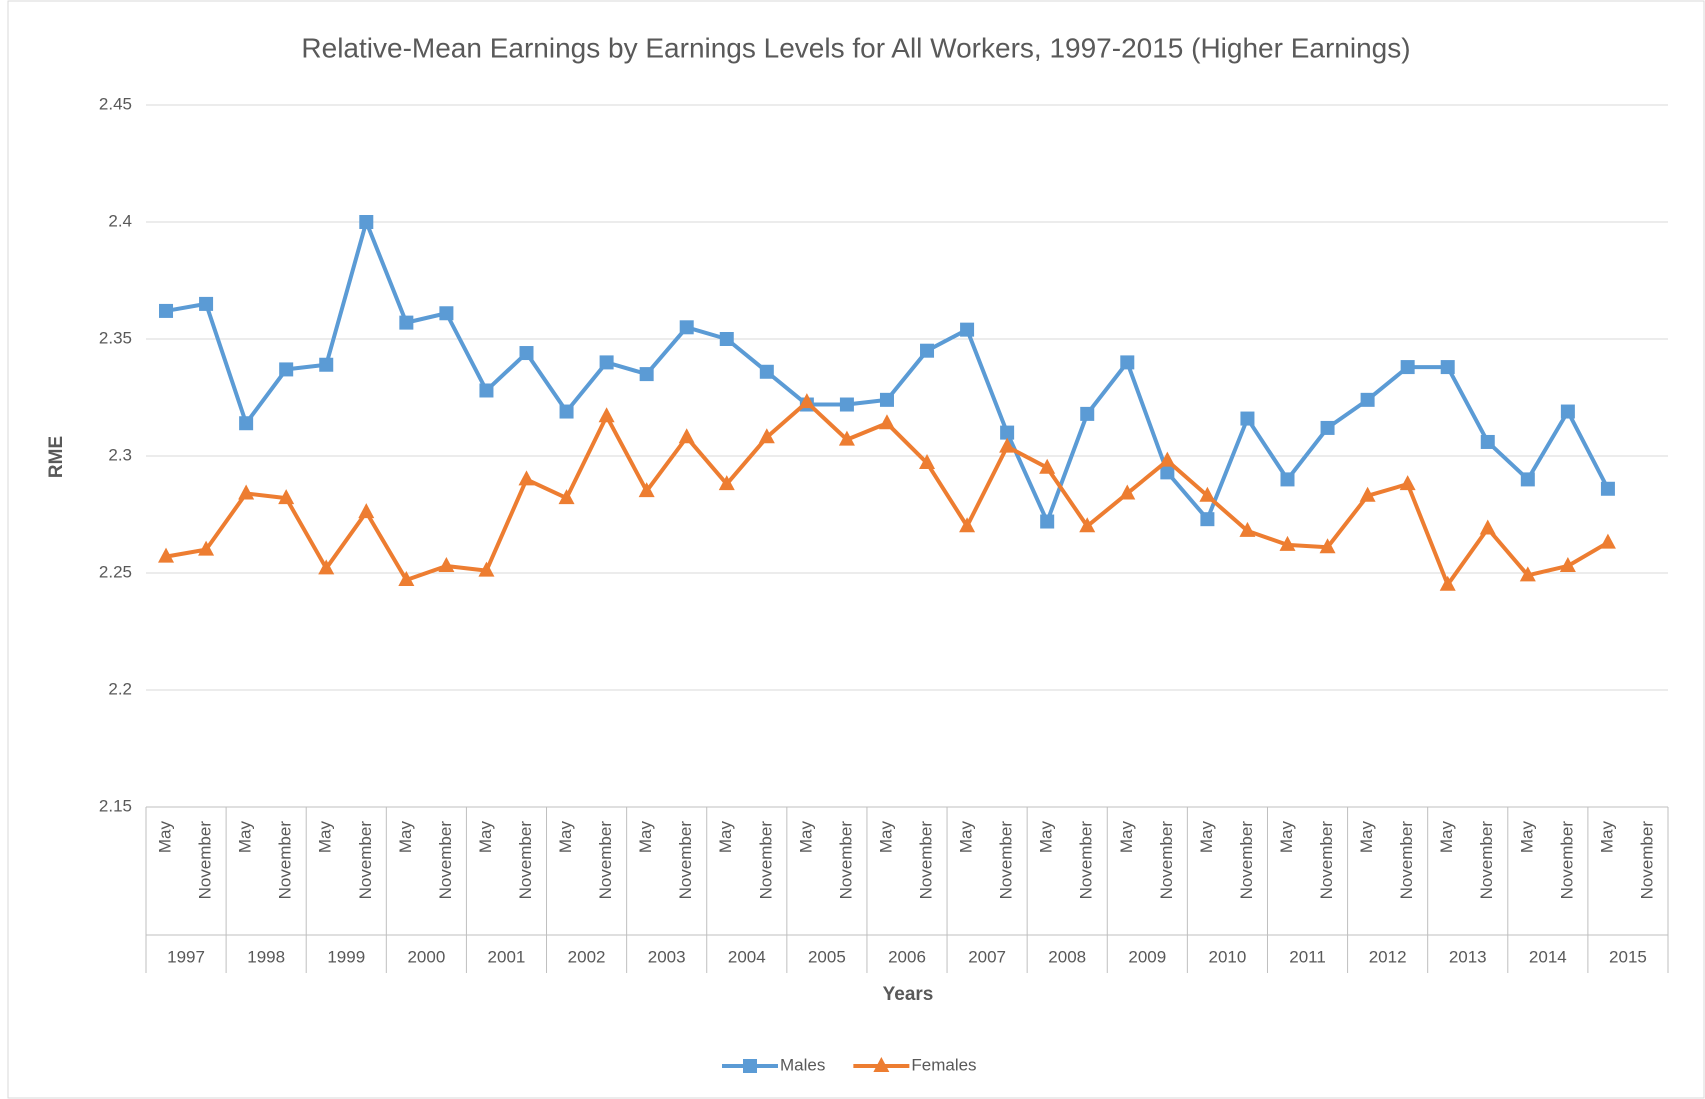 This screenshot has width=1705, height=1099. What do you see at coordinates (115, 805) in the screenshot?
I see `y-tick-label: 2.15` at bounding box center [115, 805].